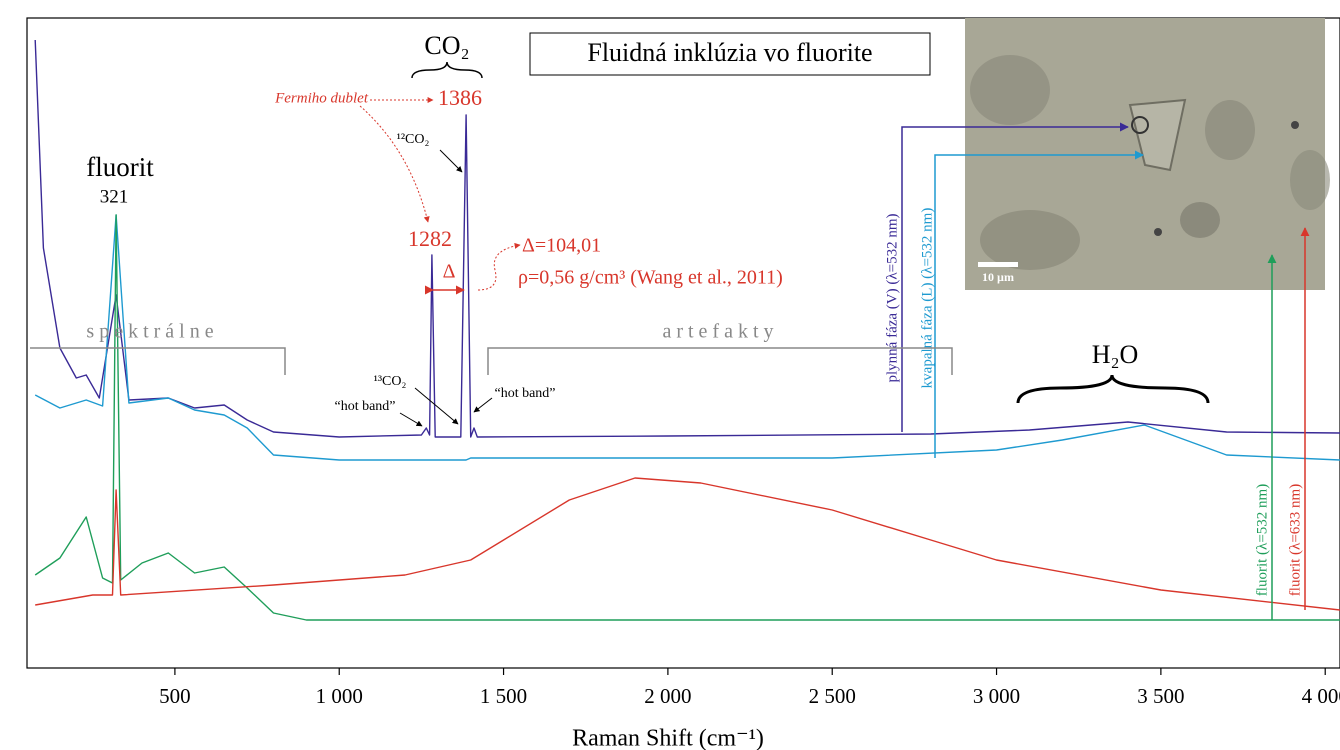 Image resolution: width=1340 pixels, height=750 pixels. Describe the element at coordinates (503, 696) in the screenshot. I see `x-tick-label: 1 500` at that location.